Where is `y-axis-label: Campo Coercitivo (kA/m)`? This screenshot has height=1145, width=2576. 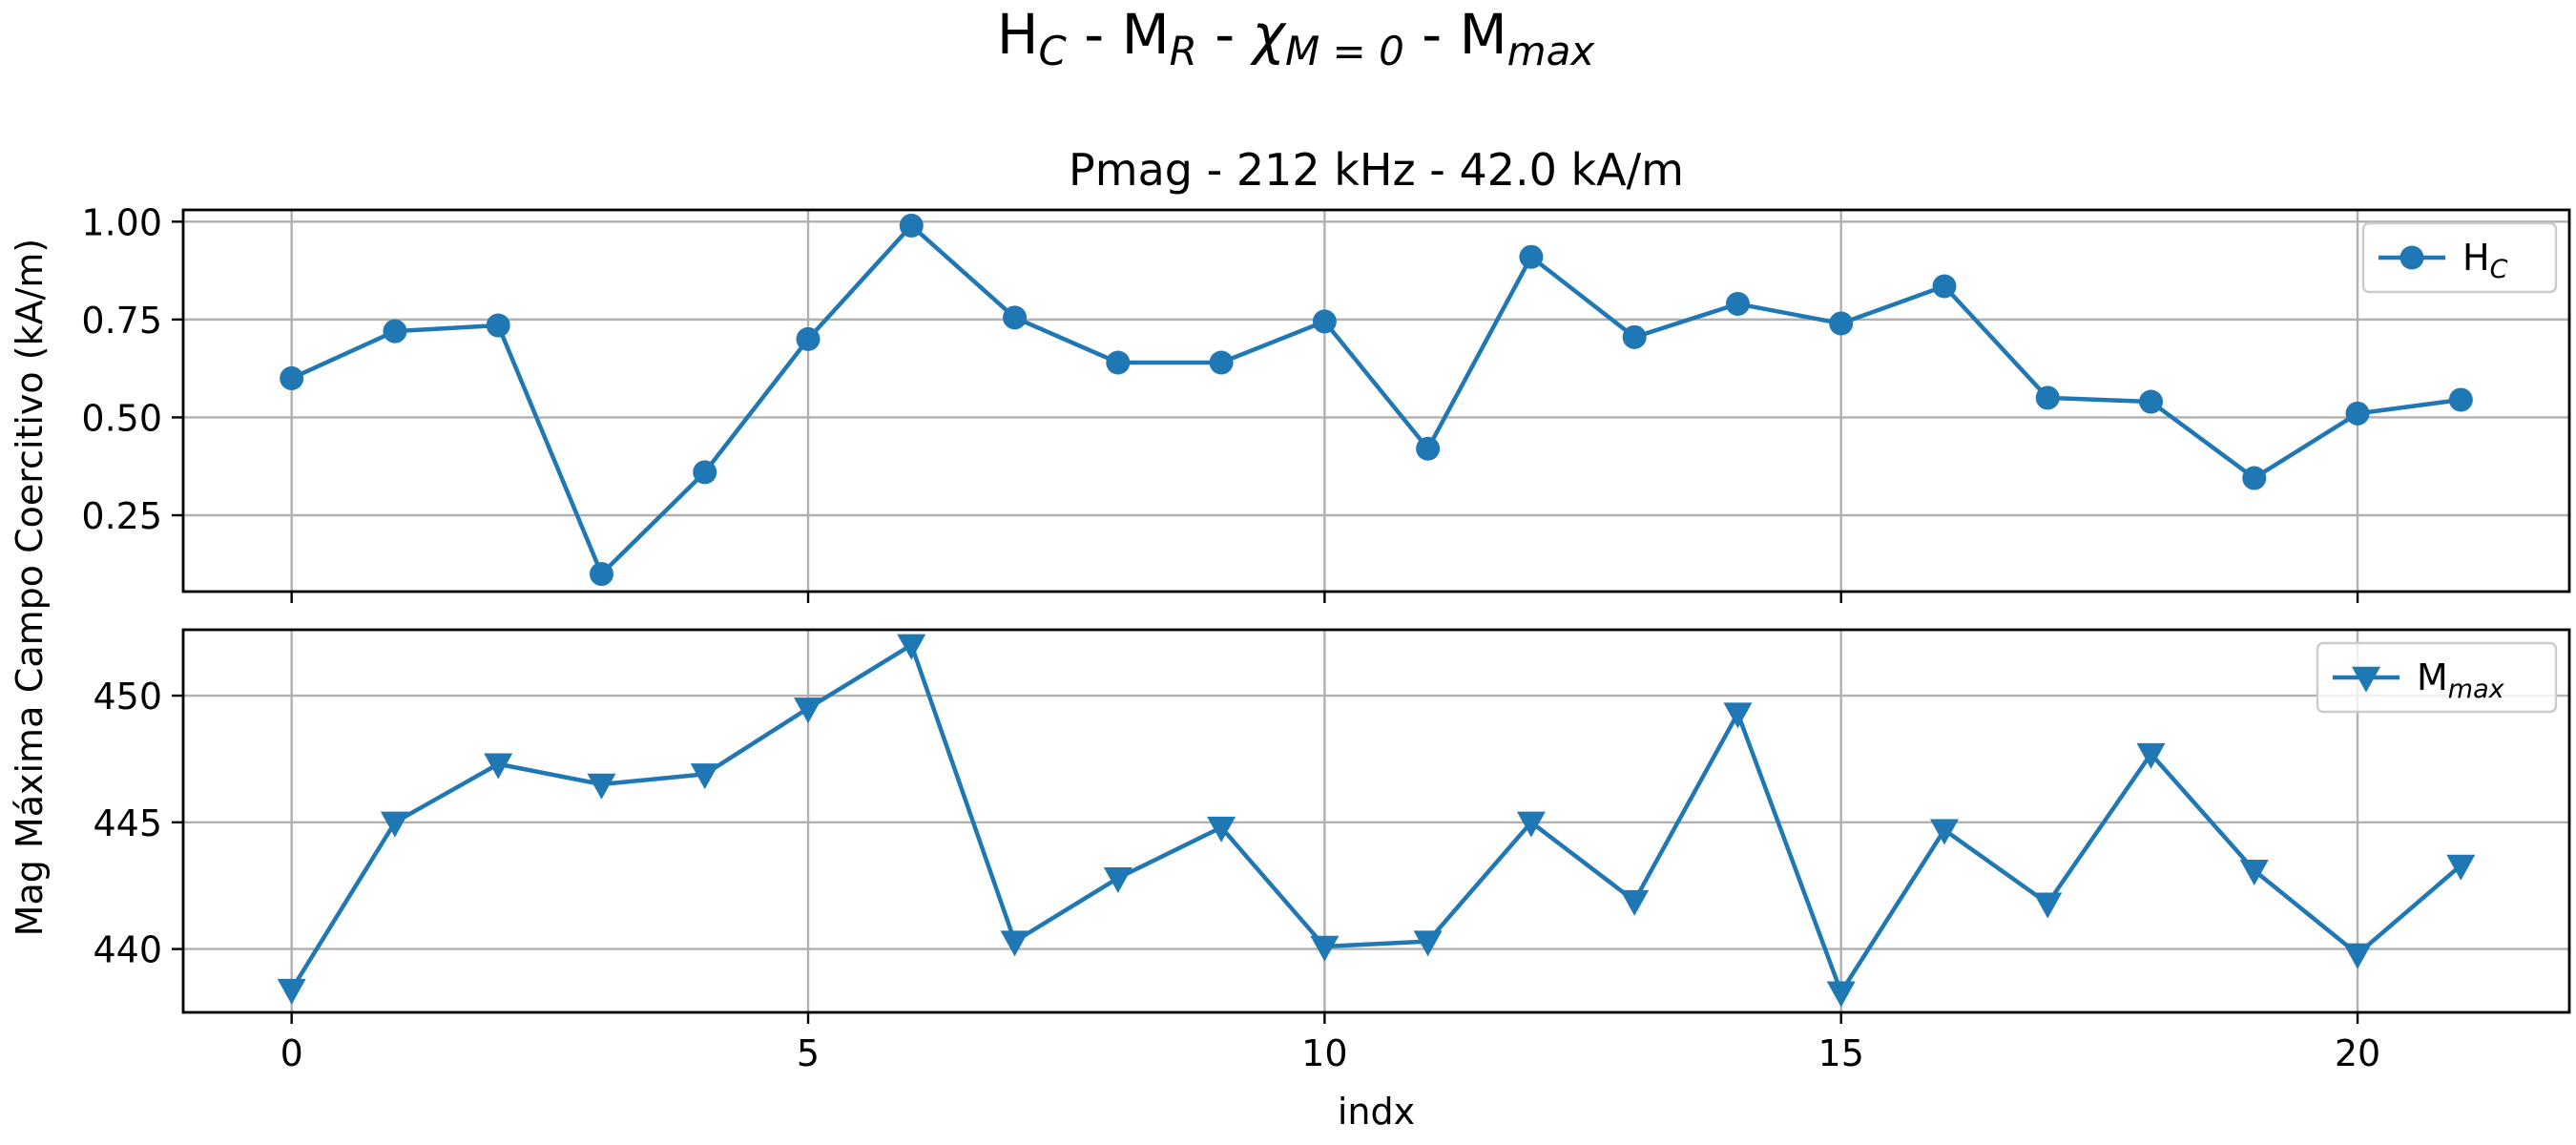
y-axis-label: Campo Coercitivo (kA/m) is located at coordinates (30, 466).